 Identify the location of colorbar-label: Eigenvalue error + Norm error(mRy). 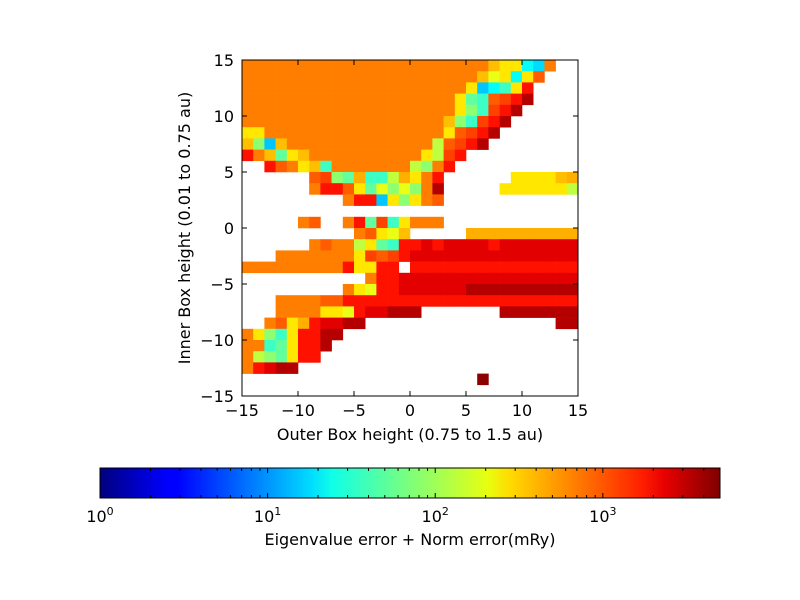
(409, 539).